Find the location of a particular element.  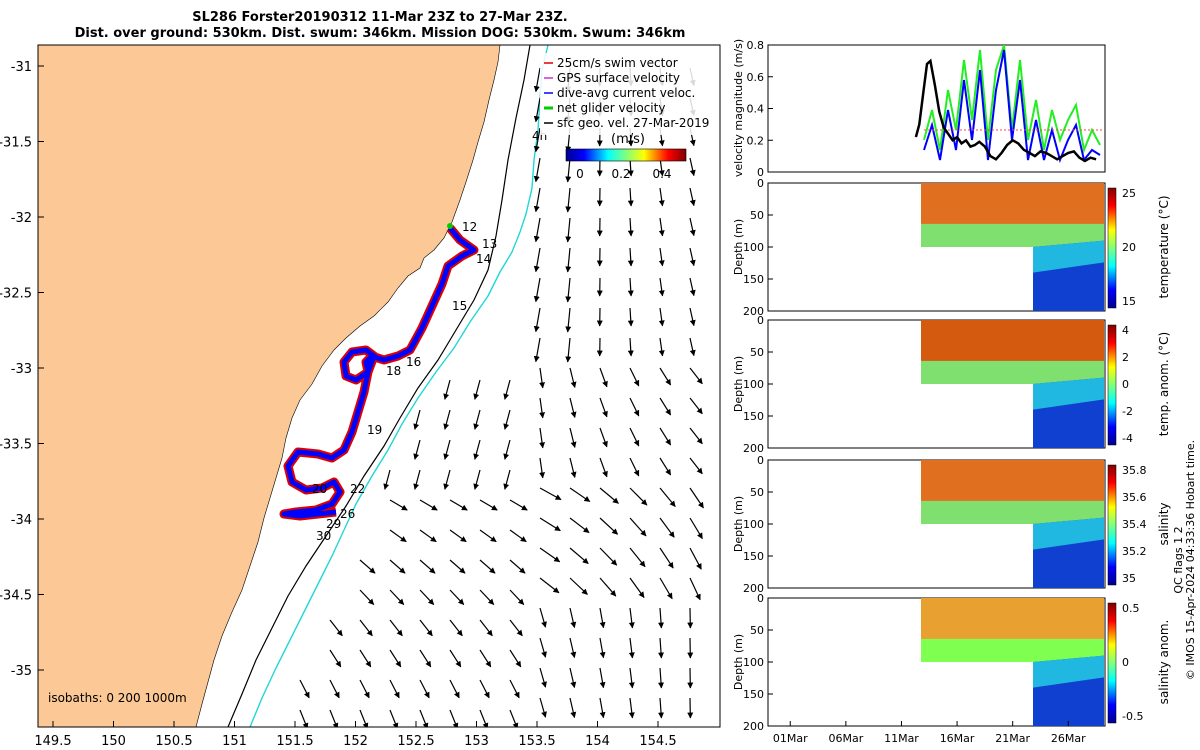

velocity-ytick: 0.4 is located at coordinates (756, 109).